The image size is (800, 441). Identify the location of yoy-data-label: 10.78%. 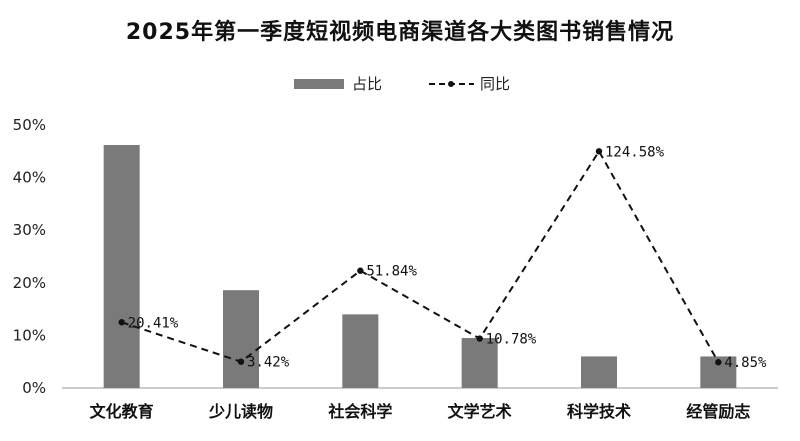
(511, 340).